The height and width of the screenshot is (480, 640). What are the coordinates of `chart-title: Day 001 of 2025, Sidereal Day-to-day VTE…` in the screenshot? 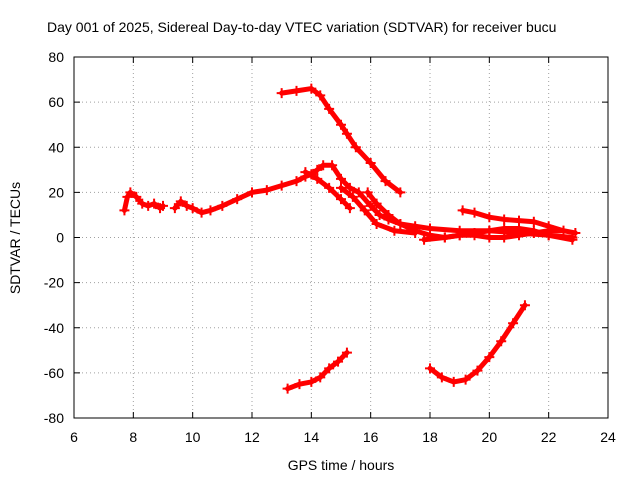 It's located at (301, 27).